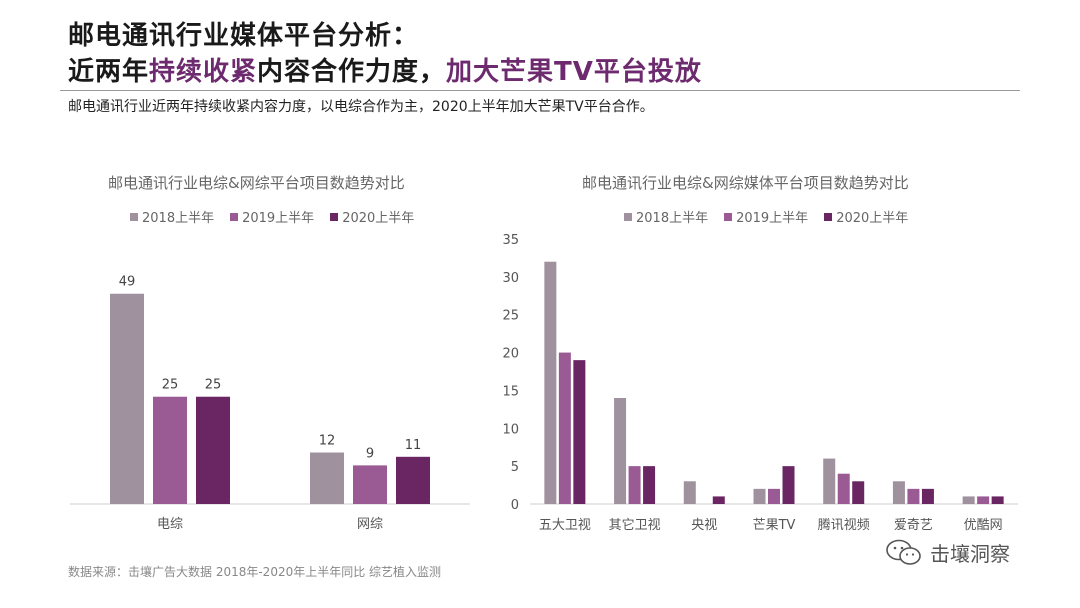 The image size is (1080, 608). Describe the element at coordinates (704, 525) in the screenshot. I see `chart2-category-label: 央视` at that location.